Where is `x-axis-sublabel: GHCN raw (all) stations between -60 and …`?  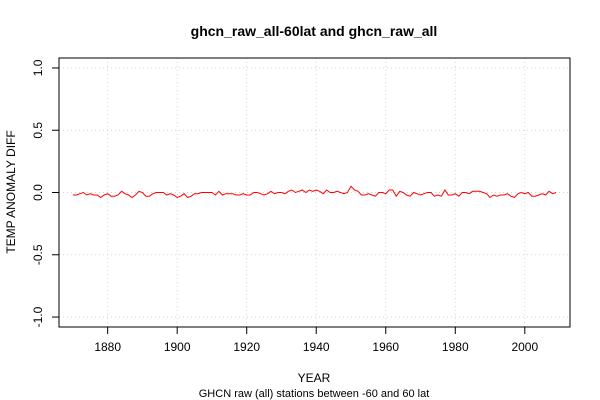
x-axis-sublabel: GHCN raw (all) stations between -60 and … is located at coordinates (314, 394).